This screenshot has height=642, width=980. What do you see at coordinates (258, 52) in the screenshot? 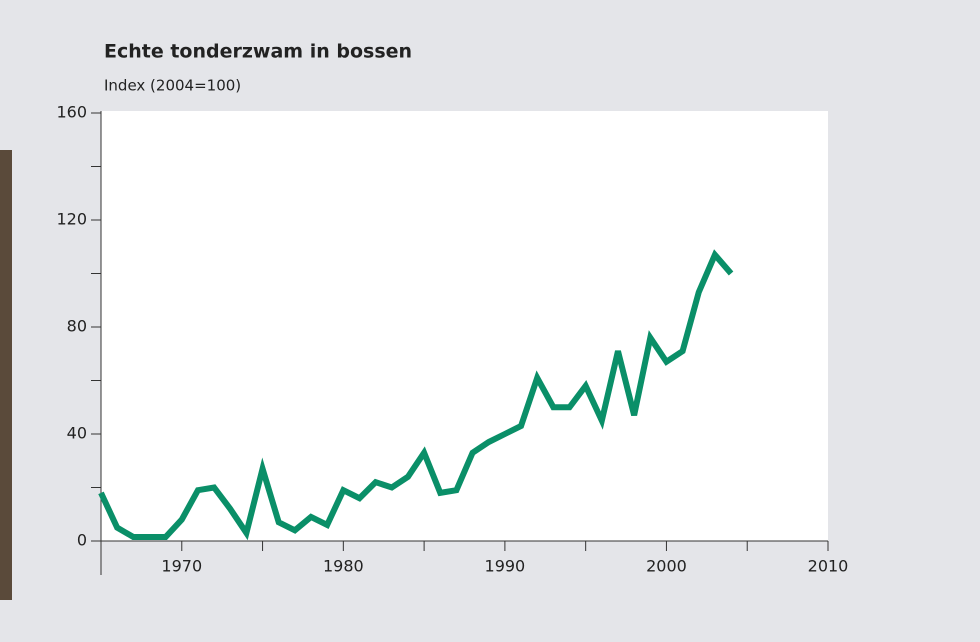
I see `chart-title: Echte tonderzwam in bossen` at bounding box center [258, 52].